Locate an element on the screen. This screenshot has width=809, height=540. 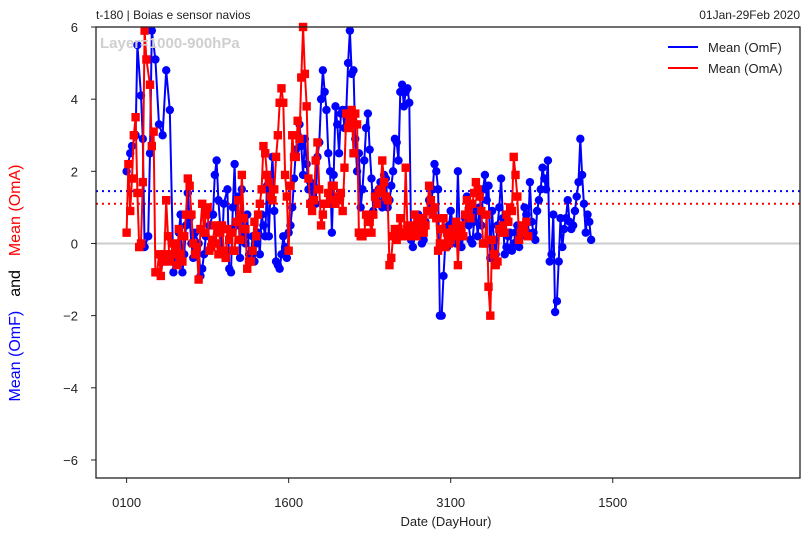
y-tick-label: −4 is located at coordinates (70, 388).